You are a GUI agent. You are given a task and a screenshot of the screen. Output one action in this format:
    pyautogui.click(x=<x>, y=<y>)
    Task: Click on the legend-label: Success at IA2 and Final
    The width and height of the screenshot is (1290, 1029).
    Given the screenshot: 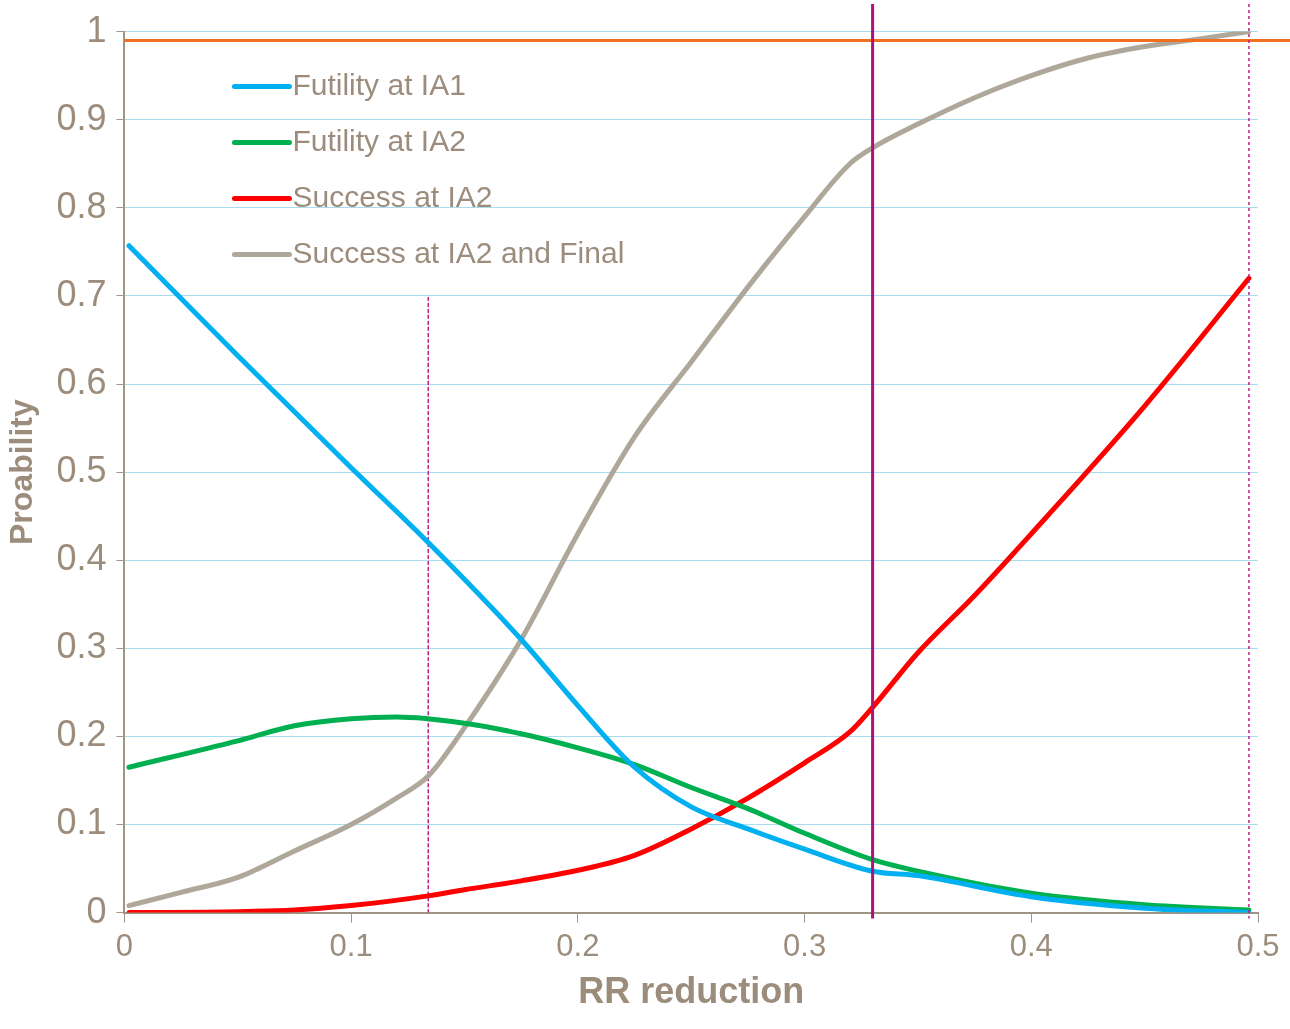 What is the action you would take?
    pyautogui.click(x=458, y=252)
    